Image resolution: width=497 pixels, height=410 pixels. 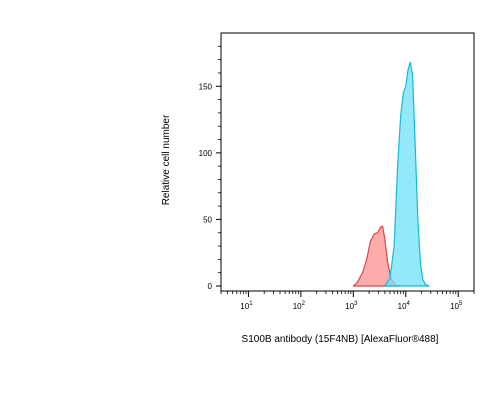 I want to click on y-tick-label: 150, so click(x=206, y=86).